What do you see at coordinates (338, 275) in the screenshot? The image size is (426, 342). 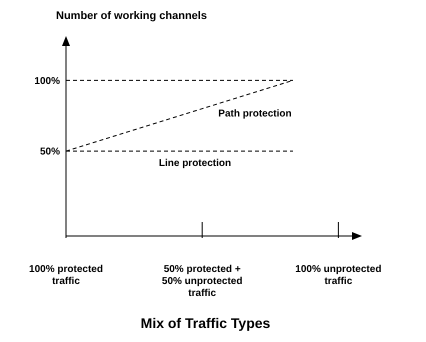 I see `x-tick-label: 100% unprotected traffic` at bounding box center [338, 275].